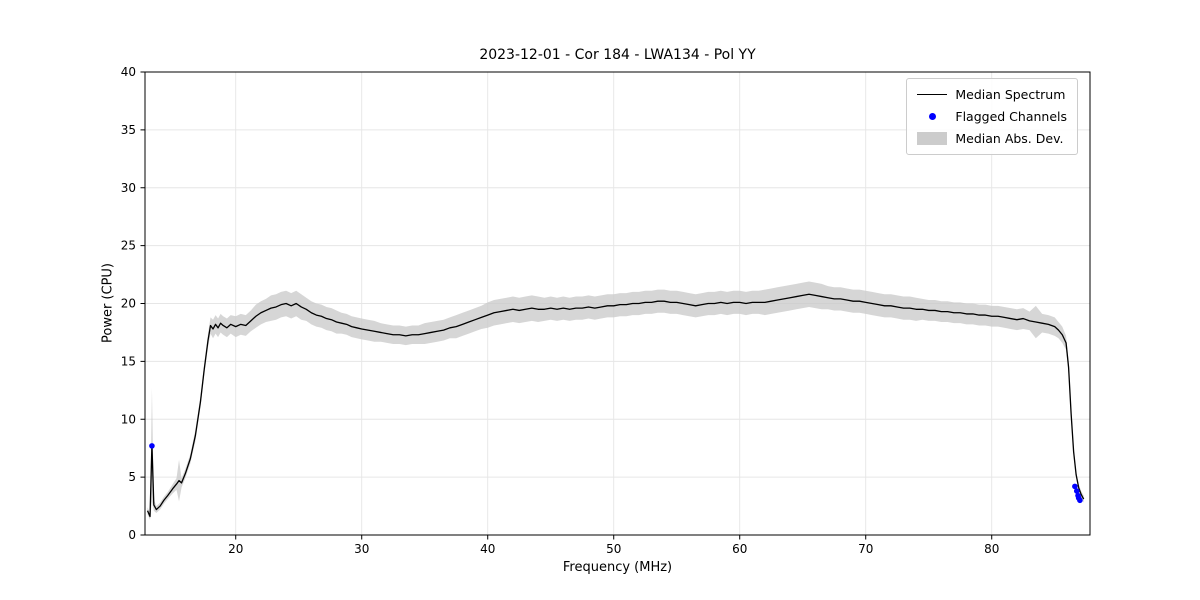 The height and width of the screenshot is (600, 1200). Describe the element at coordinates (361, 549) in the screenshot. I see `x-tick-label: 30` at that location.